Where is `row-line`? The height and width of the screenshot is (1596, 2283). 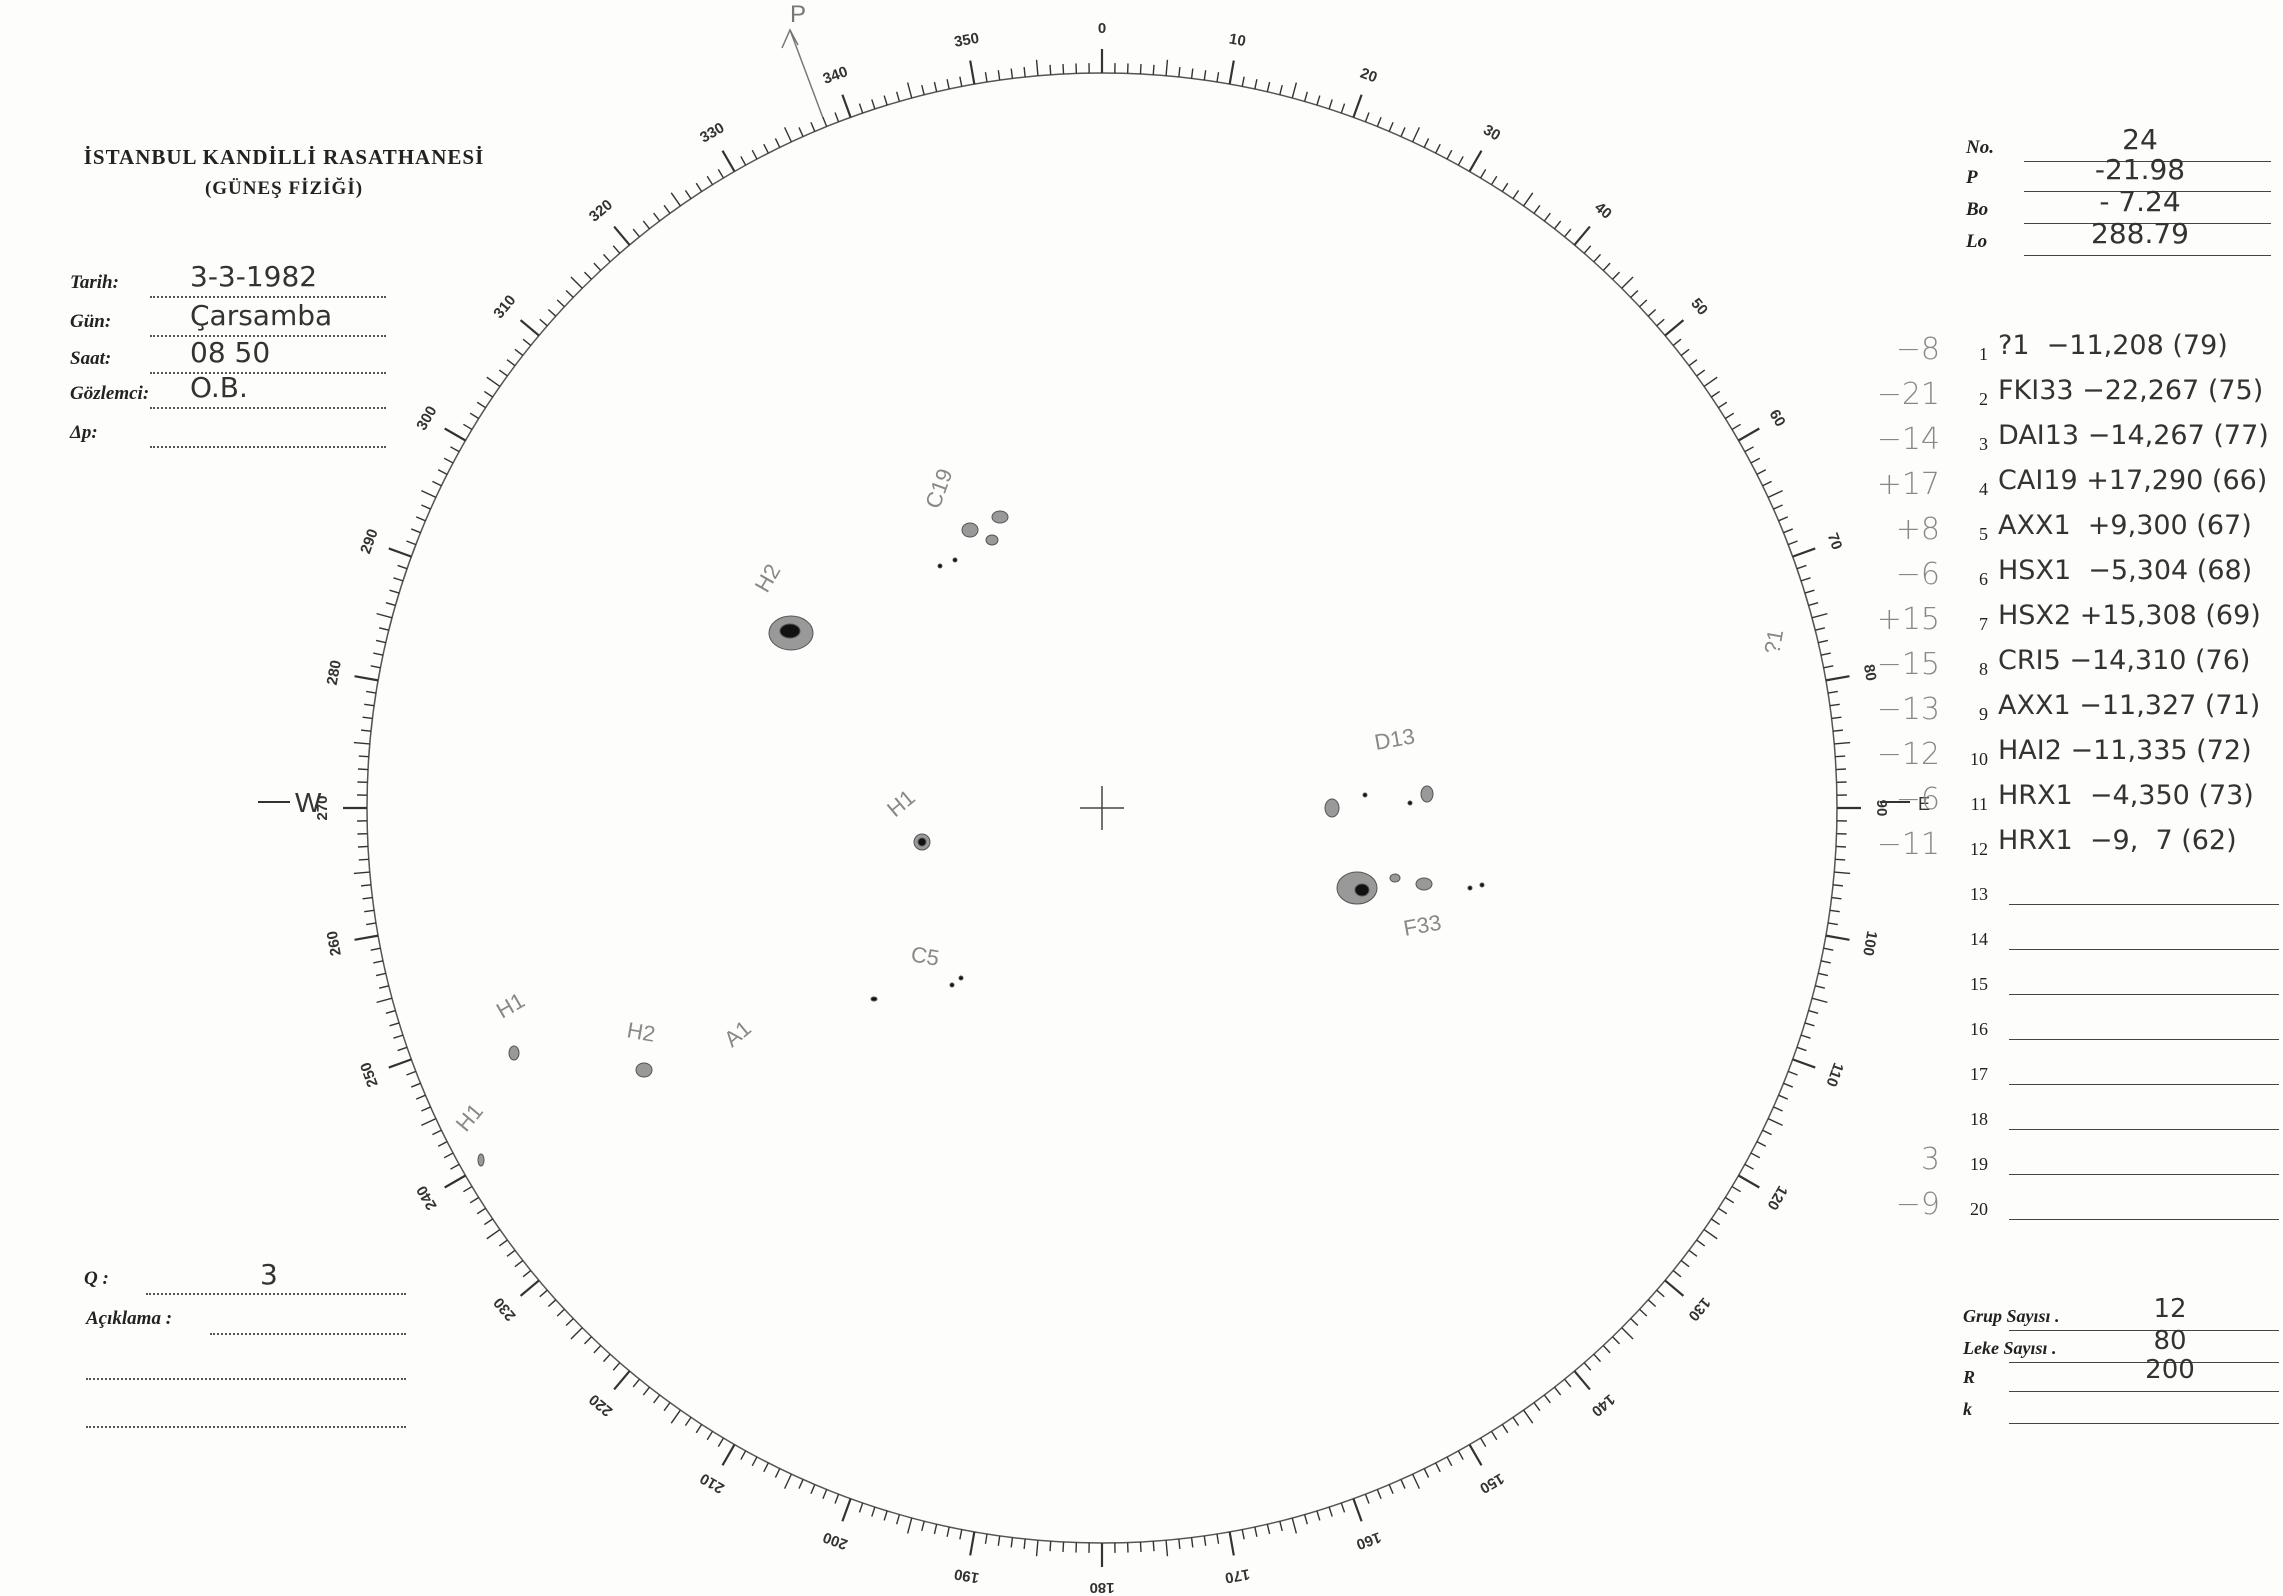 row-line is located at coordinates (2144, 1219).